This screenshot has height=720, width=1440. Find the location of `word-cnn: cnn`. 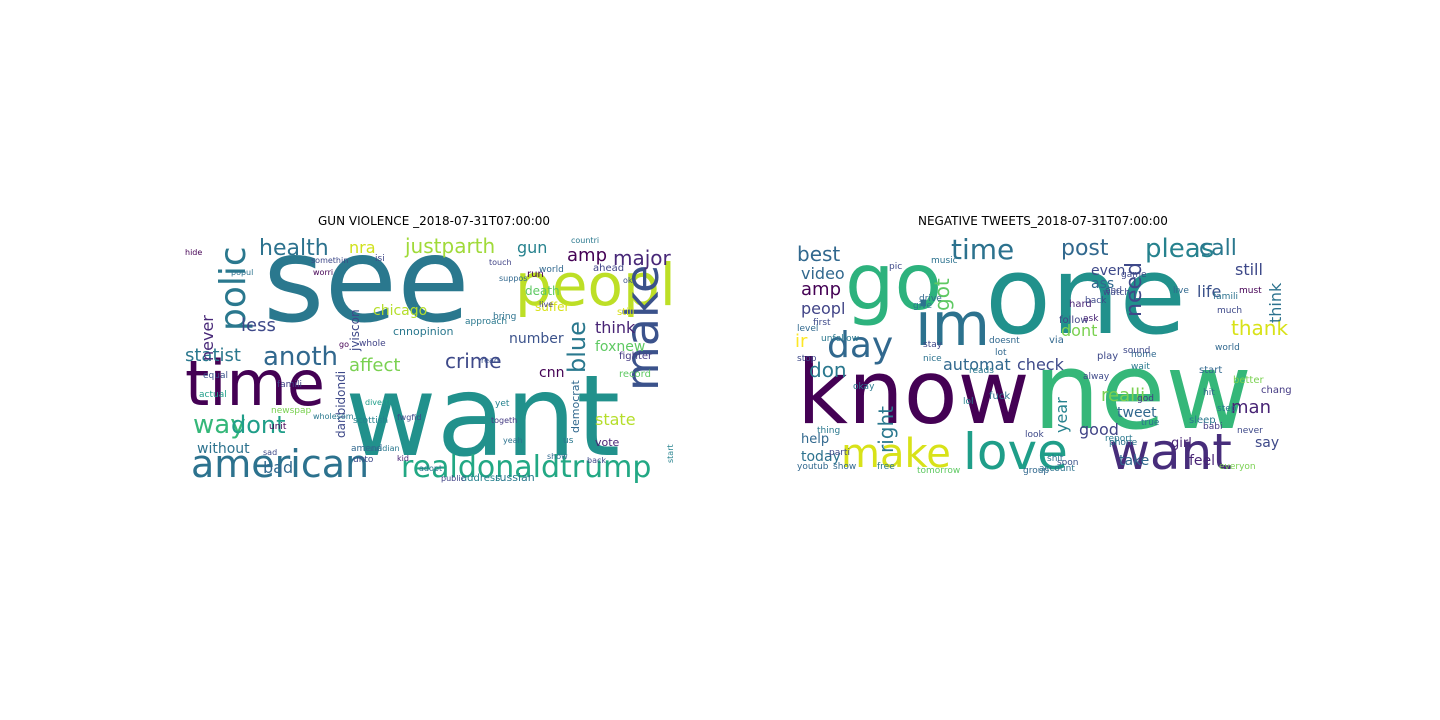

word-cnn: cnn is located at coordinates (551, 373).